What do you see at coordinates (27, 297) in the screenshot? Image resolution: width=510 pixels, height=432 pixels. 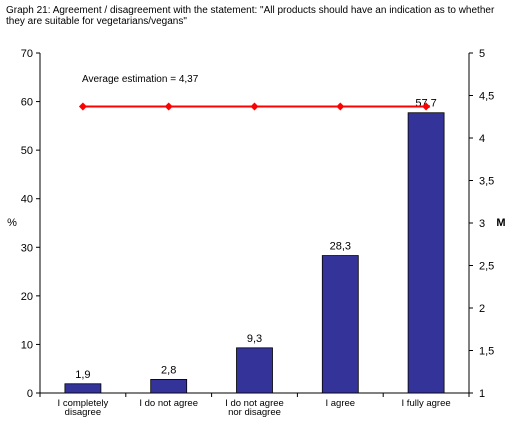 I see `y-tick-label-left: 20` at bounding box center [27, 297].